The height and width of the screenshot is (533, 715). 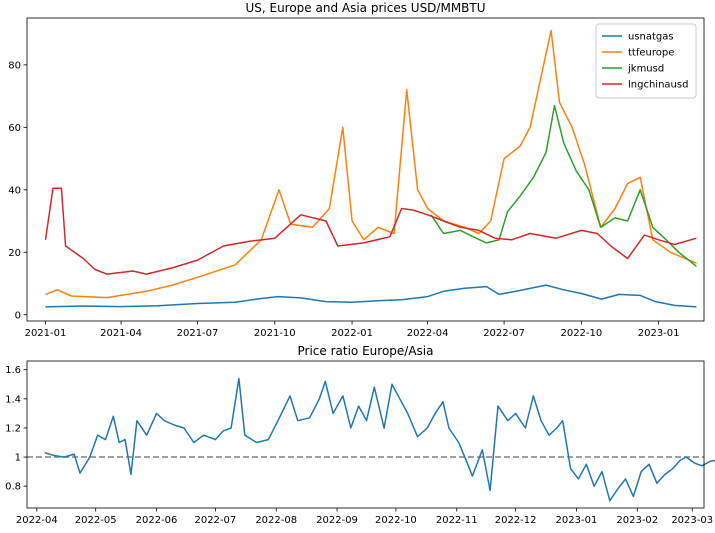 What do you see at coordinates (13, 428) in the screenshot?
I see `y-tick-label: 1.2` at bounding box center [13, 428].